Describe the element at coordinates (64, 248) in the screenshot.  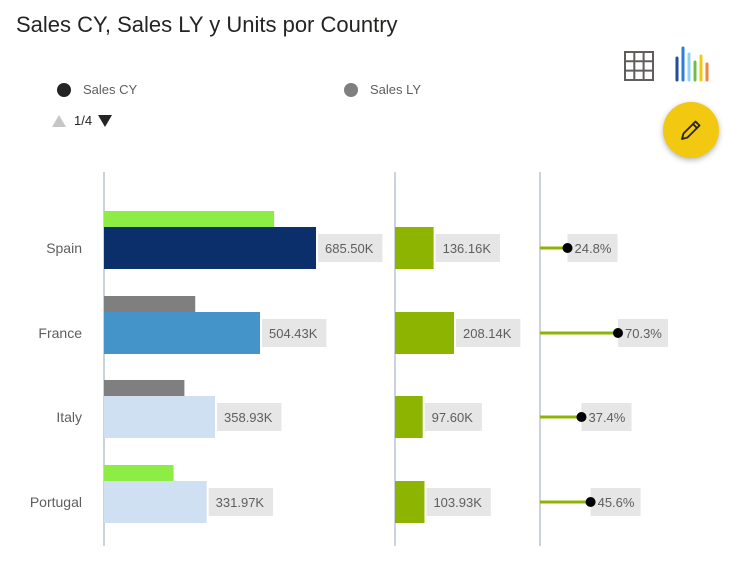
I see `category-label: Spain` at that location.